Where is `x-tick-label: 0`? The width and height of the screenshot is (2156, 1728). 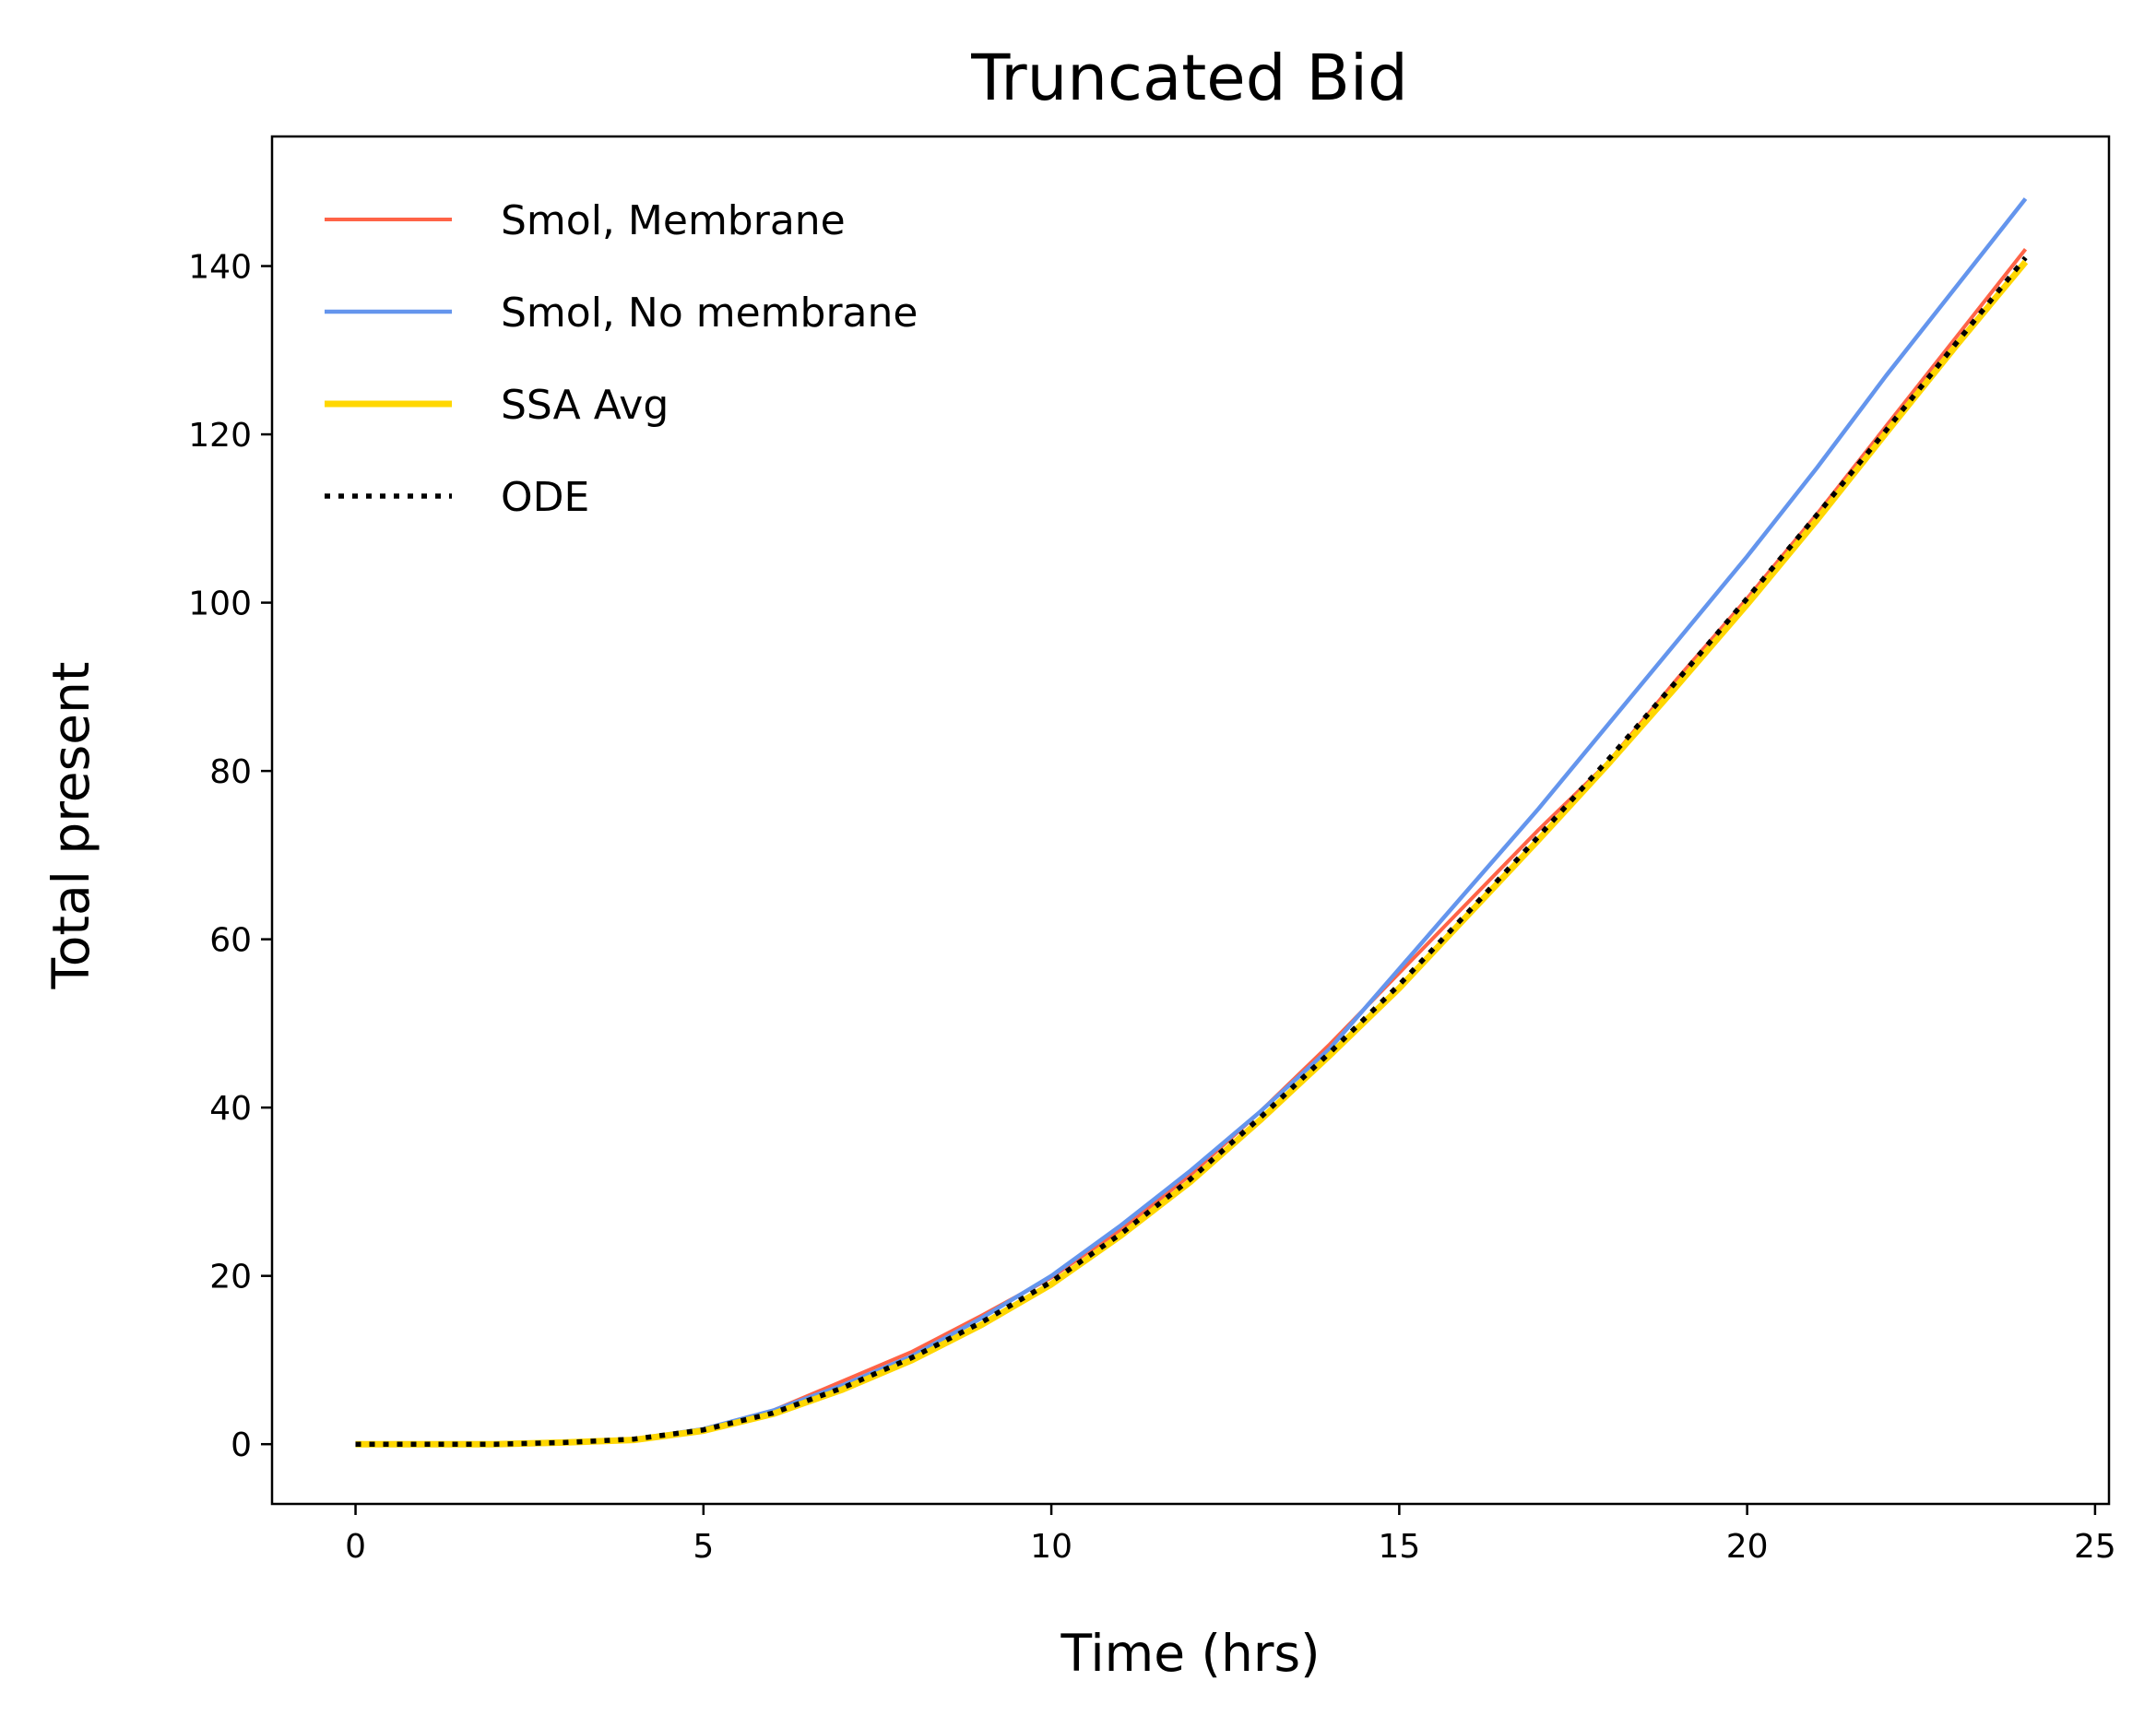
x-tick-label: 0 is located at coordinates (356, 1547).